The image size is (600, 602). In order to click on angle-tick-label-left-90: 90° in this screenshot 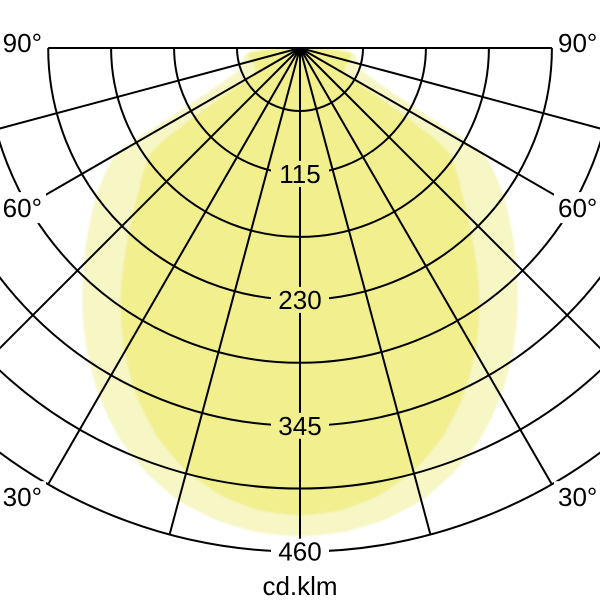, I will do `click(22, 43)`.